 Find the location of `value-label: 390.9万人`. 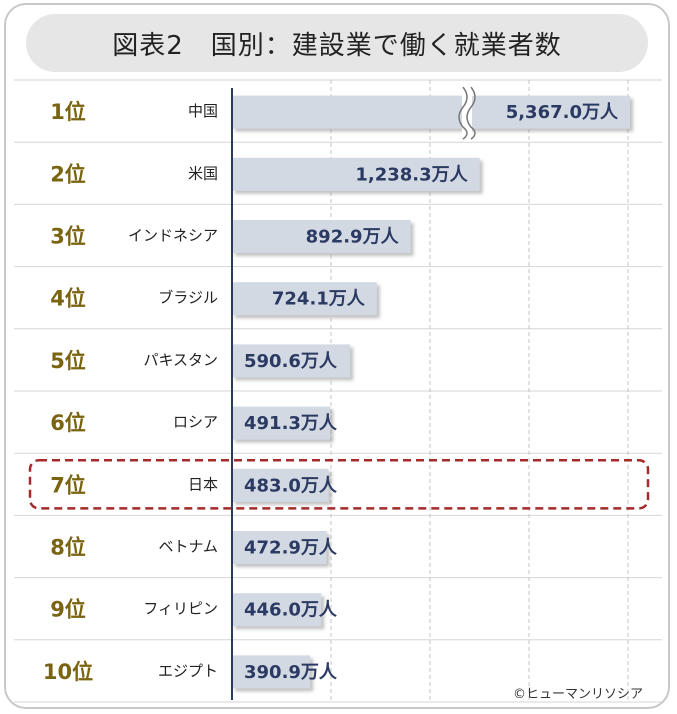

value-label: 390.9万人 is located at coordinates (291, 672).